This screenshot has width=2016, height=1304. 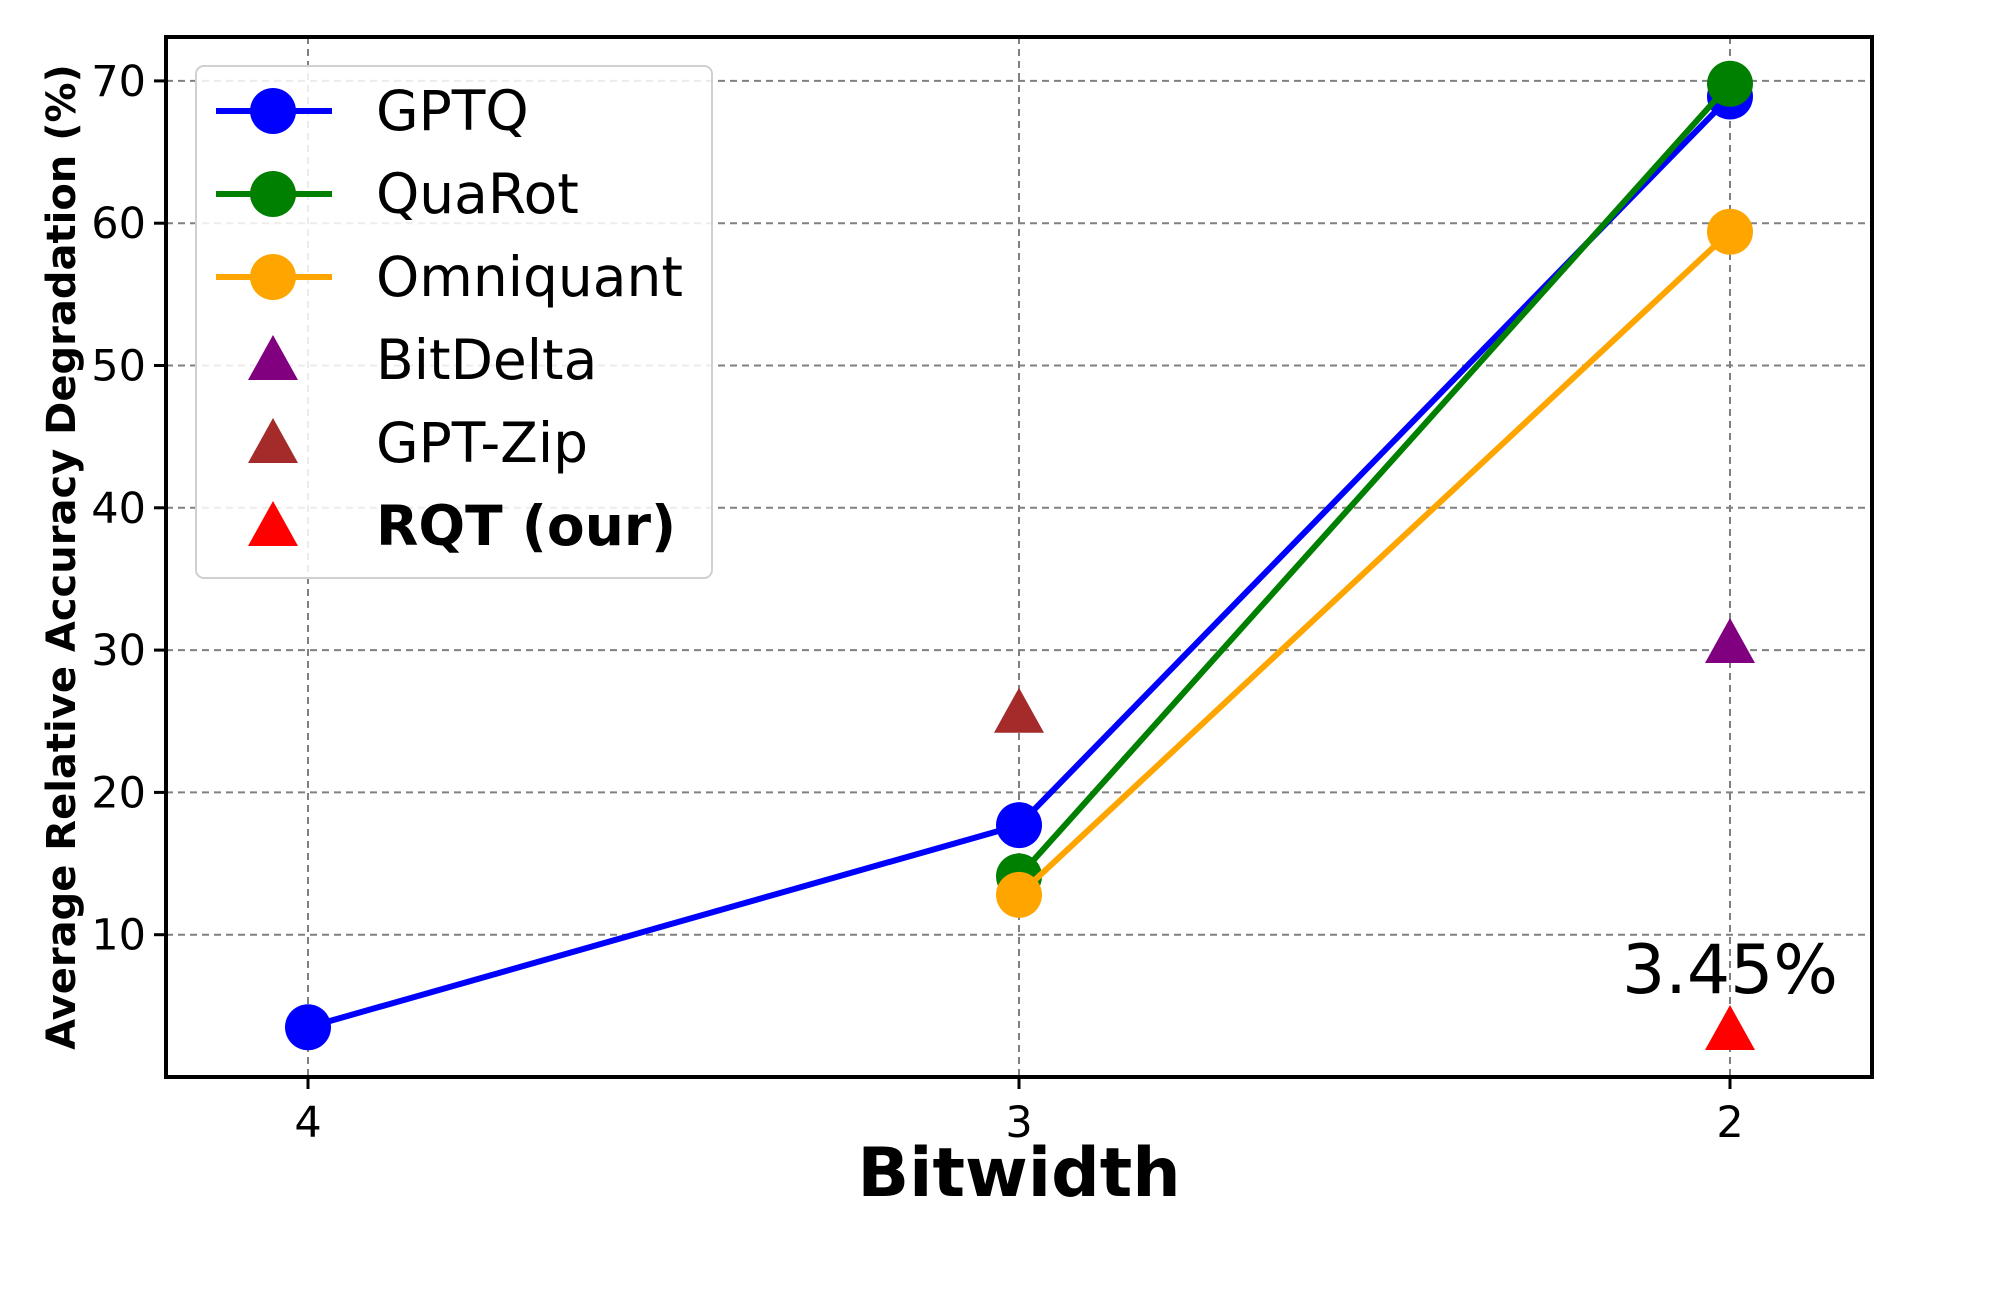 I want to click on data-point-gpt-zip, so click(x=1019, y=710).